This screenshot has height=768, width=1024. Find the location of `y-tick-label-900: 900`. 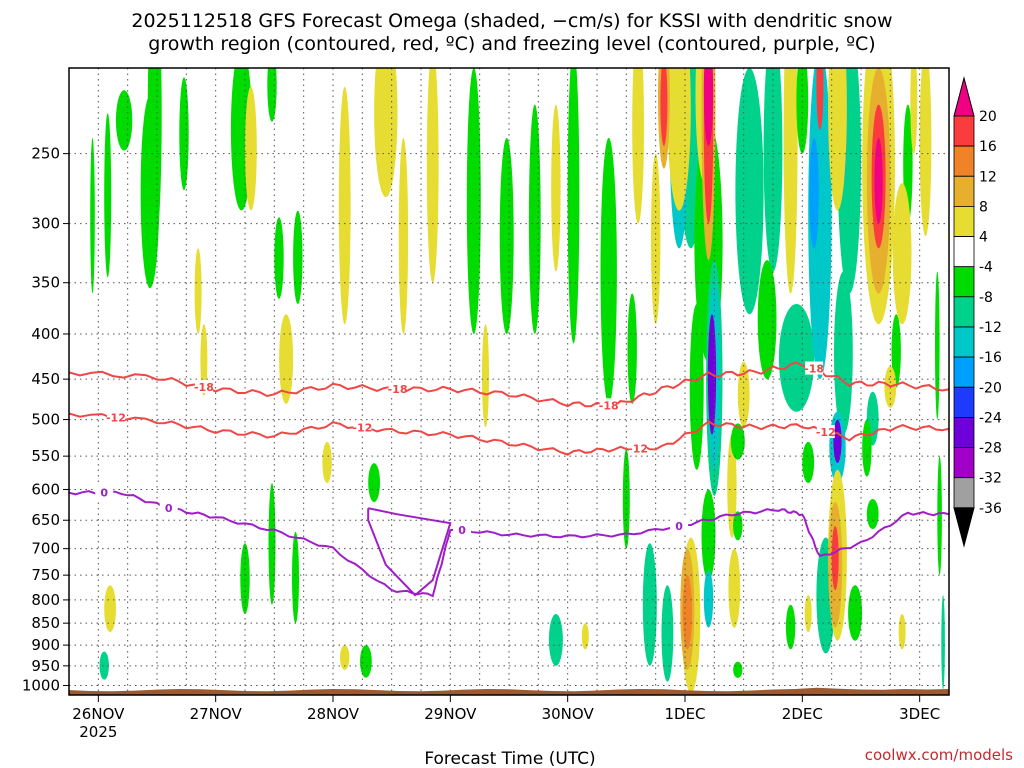

y-tick-label-900: 900 is located at coordinates (45, 645).